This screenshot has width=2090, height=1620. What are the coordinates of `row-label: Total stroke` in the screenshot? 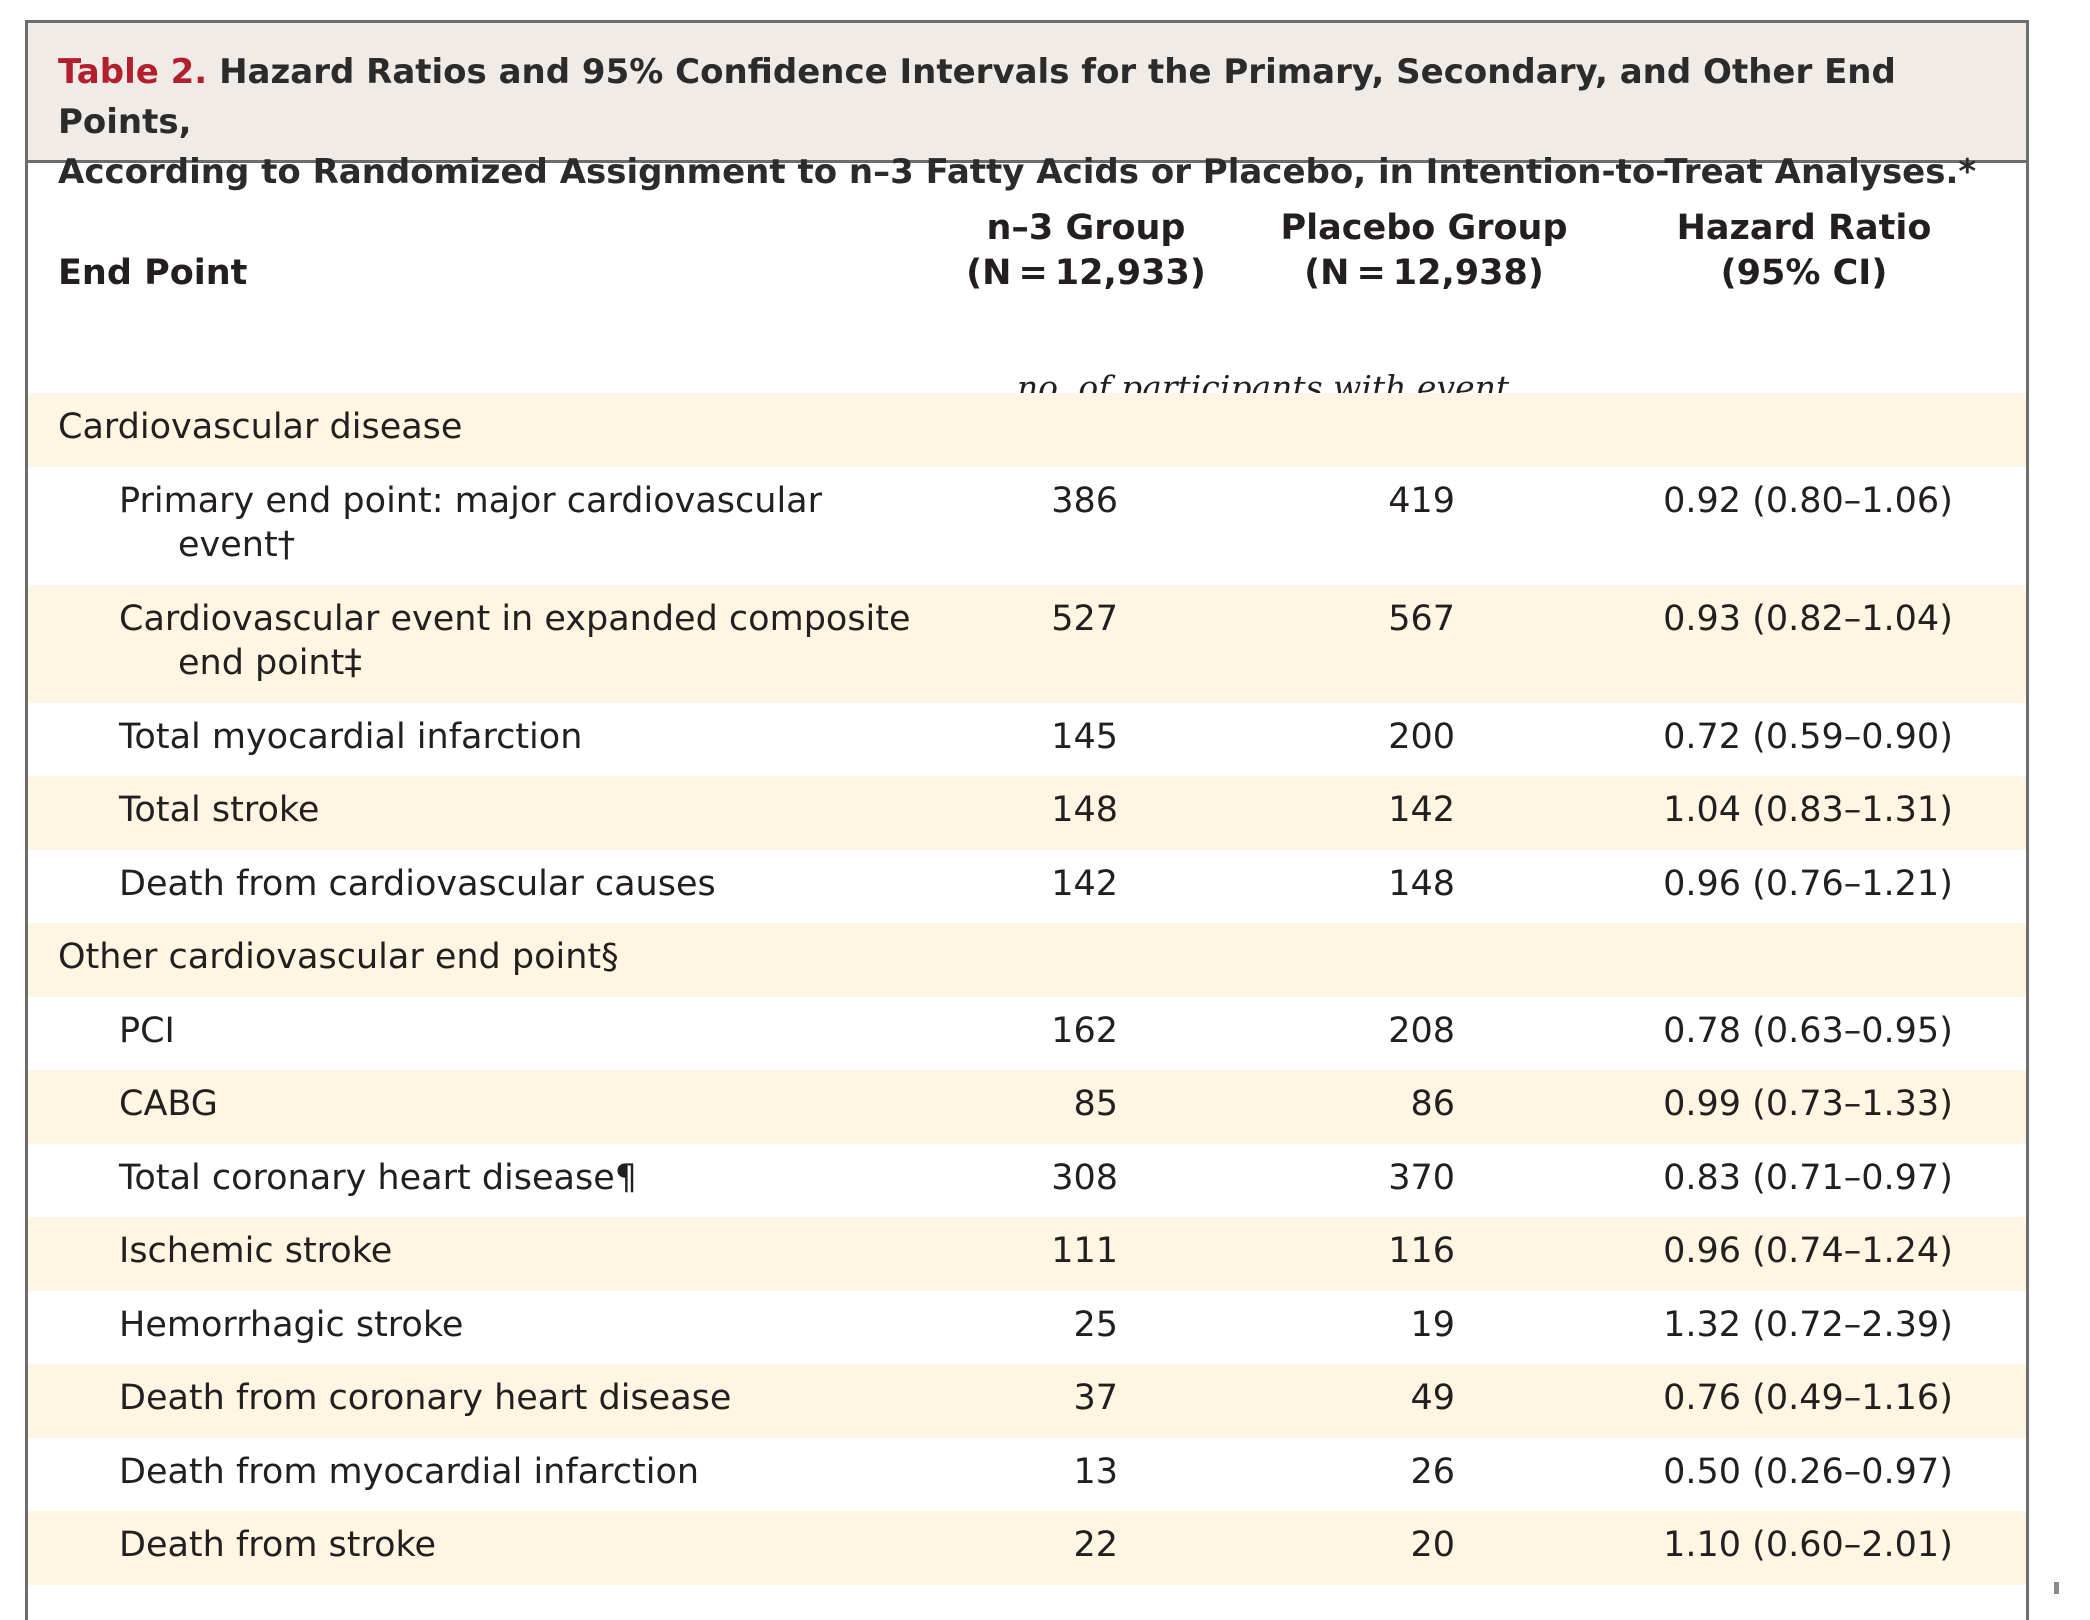 It's located at (219, 810).